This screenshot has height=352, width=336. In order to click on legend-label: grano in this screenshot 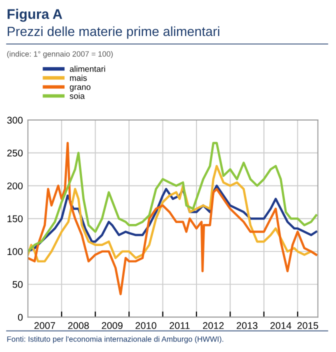, I will do `click(80, 88)`.